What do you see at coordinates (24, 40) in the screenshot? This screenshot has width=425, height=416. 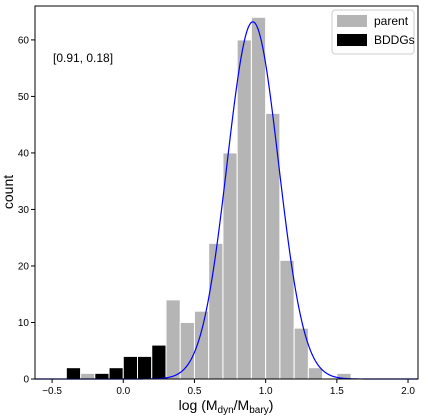 I see `y-tick-label: 60` at bounding box center [24, 40].